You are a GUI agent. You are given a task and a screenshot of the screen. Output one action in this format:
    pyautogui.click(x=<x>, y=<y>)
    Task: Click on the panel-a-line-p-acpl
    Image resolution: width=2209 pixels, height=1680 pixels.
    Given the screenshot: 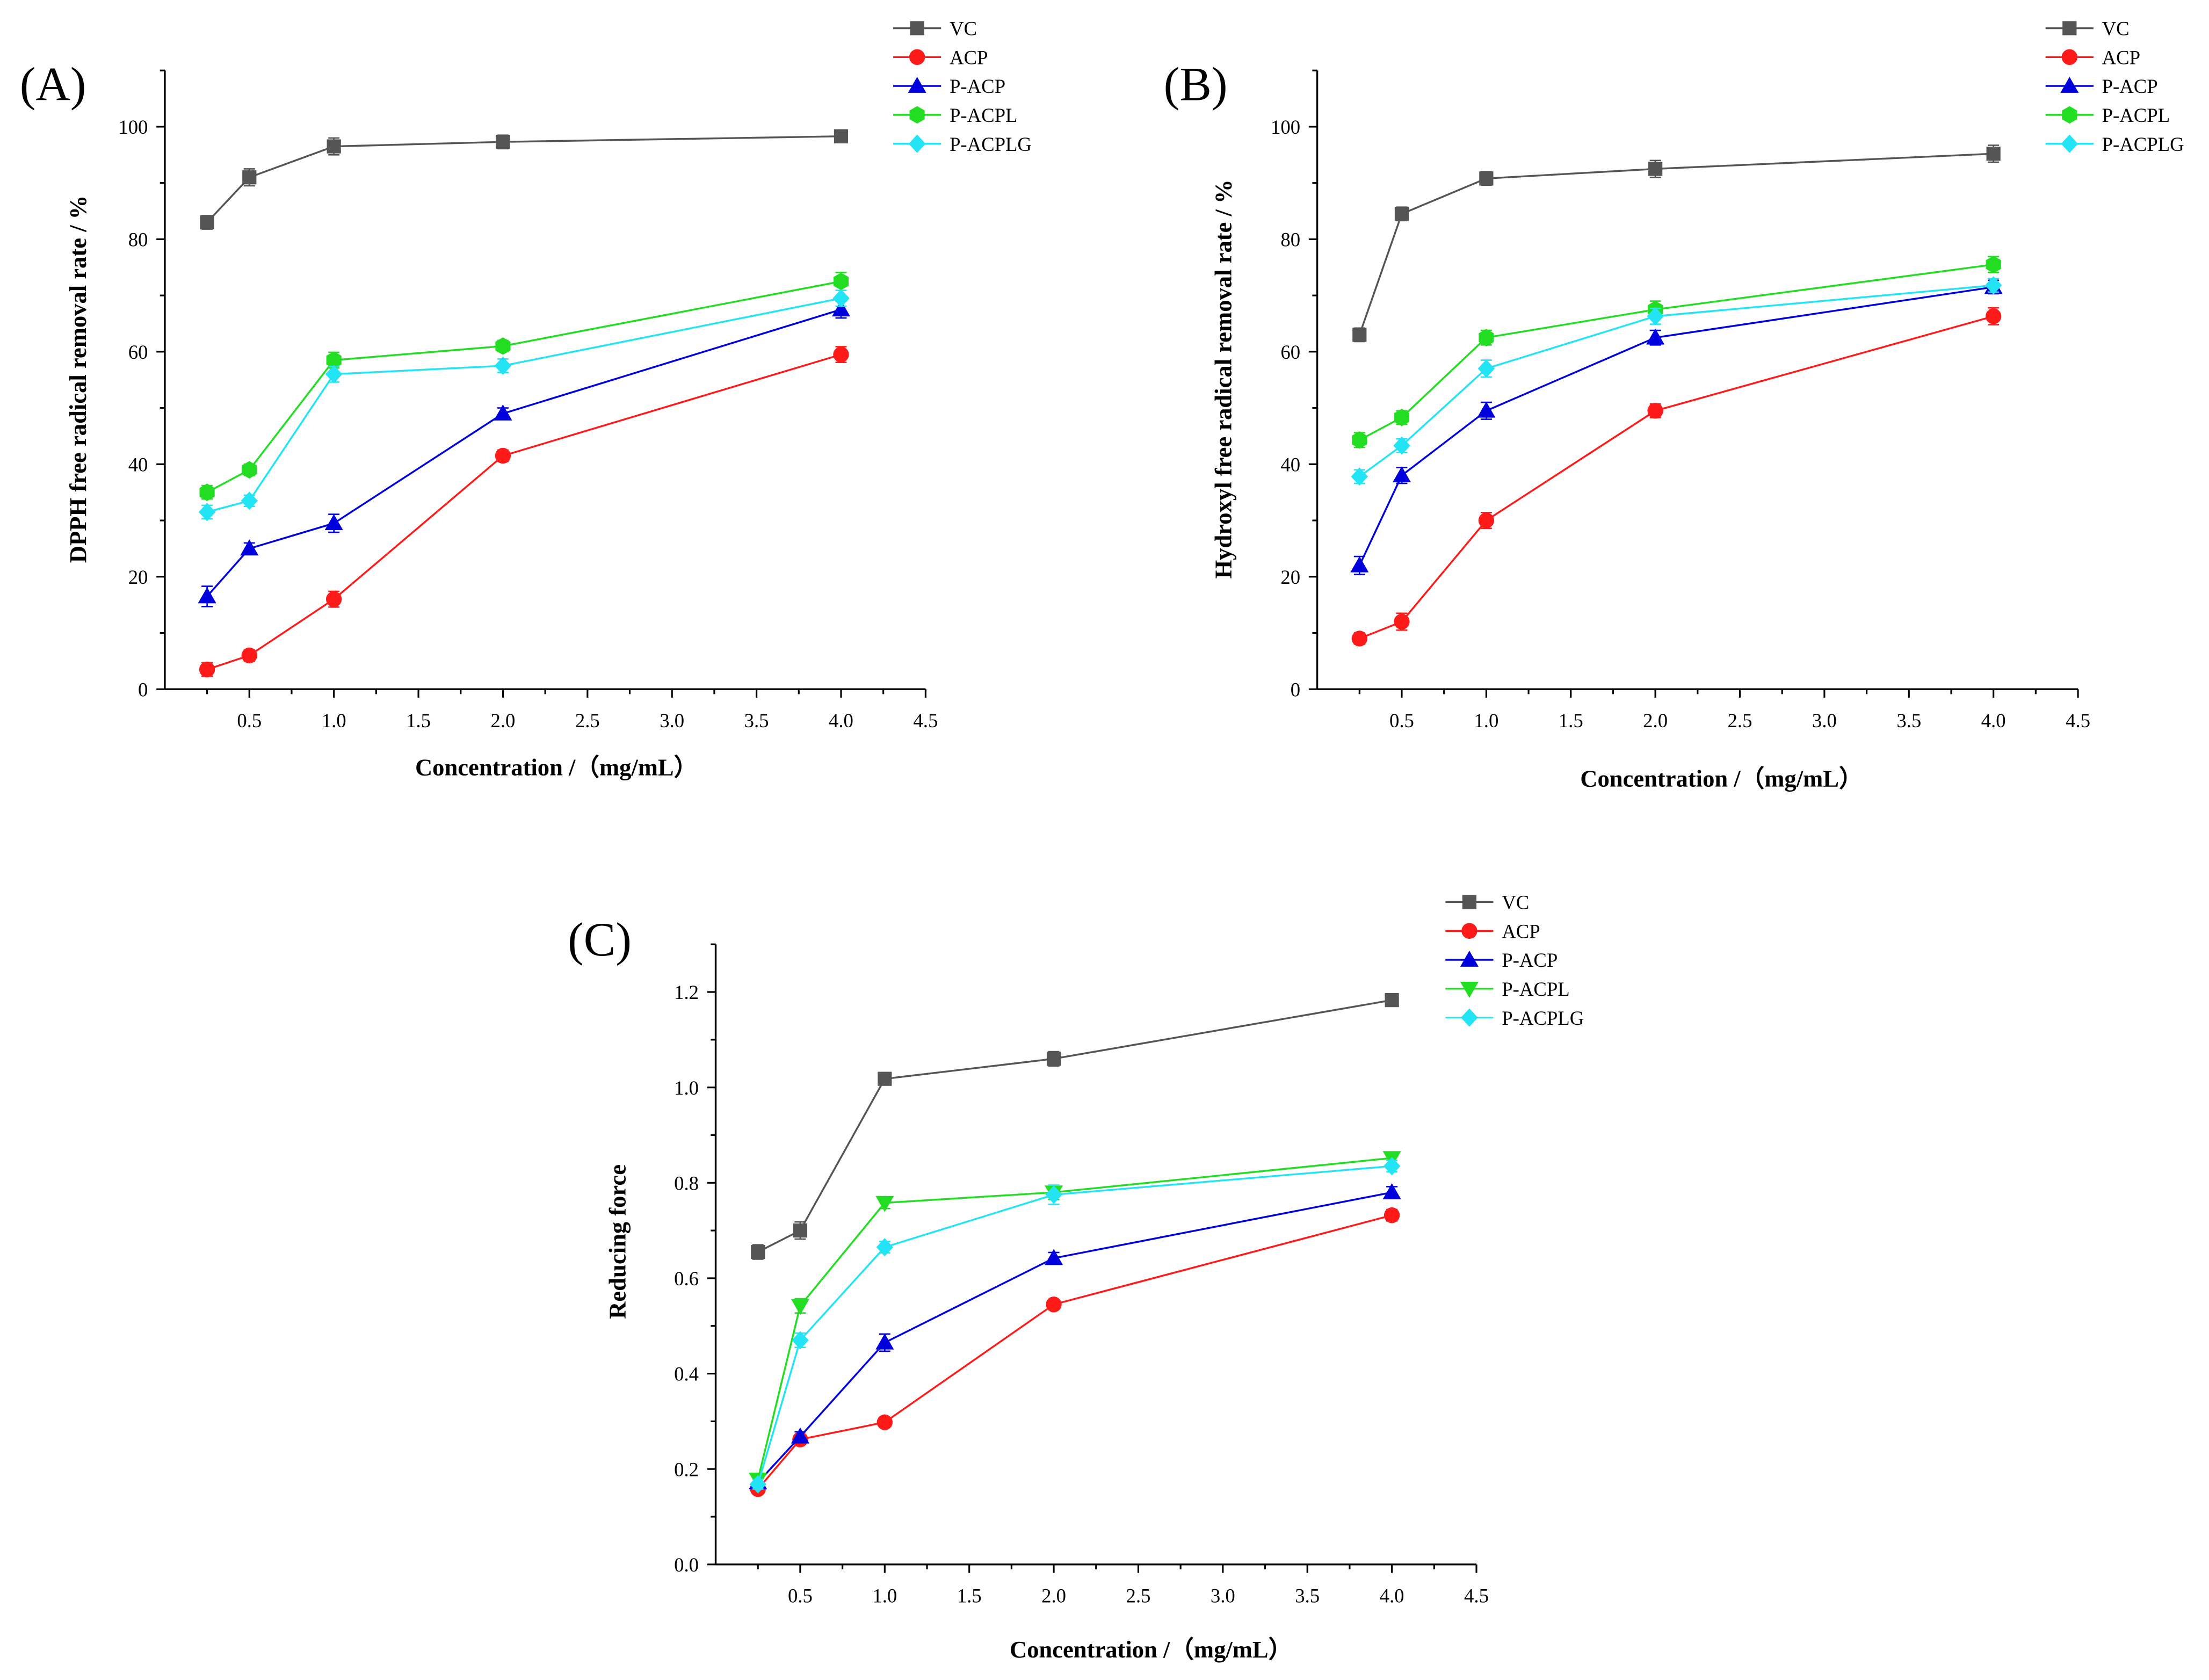 What is the action you would take?
    pyautogui.click(x=524, y=387)
    